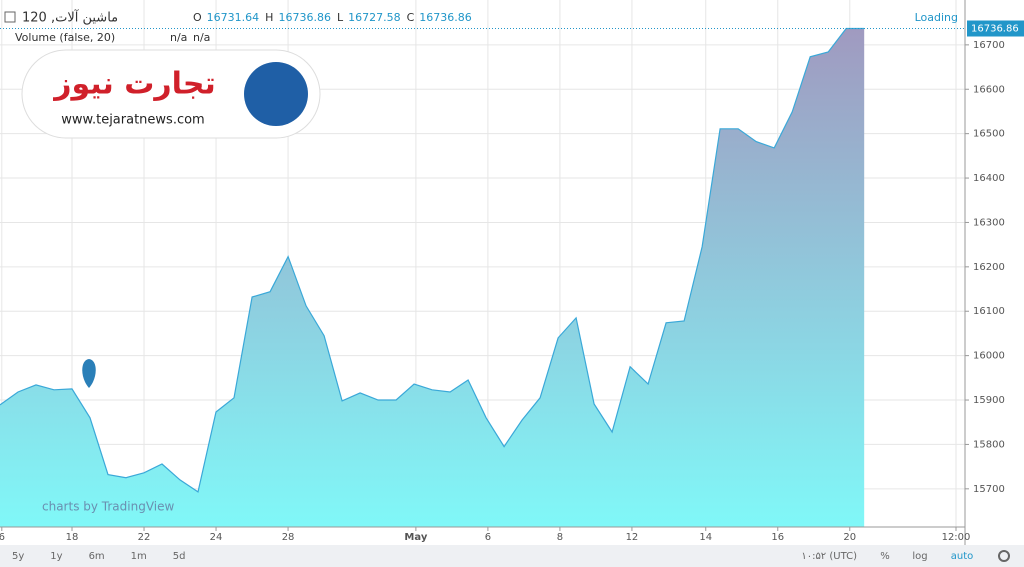 This screenshot has height=567, width=1024. What do you see at coordinates (956, 537) in the screenshot?
I see `x-tick-label: 12:00` at bounding box center [956, 537].